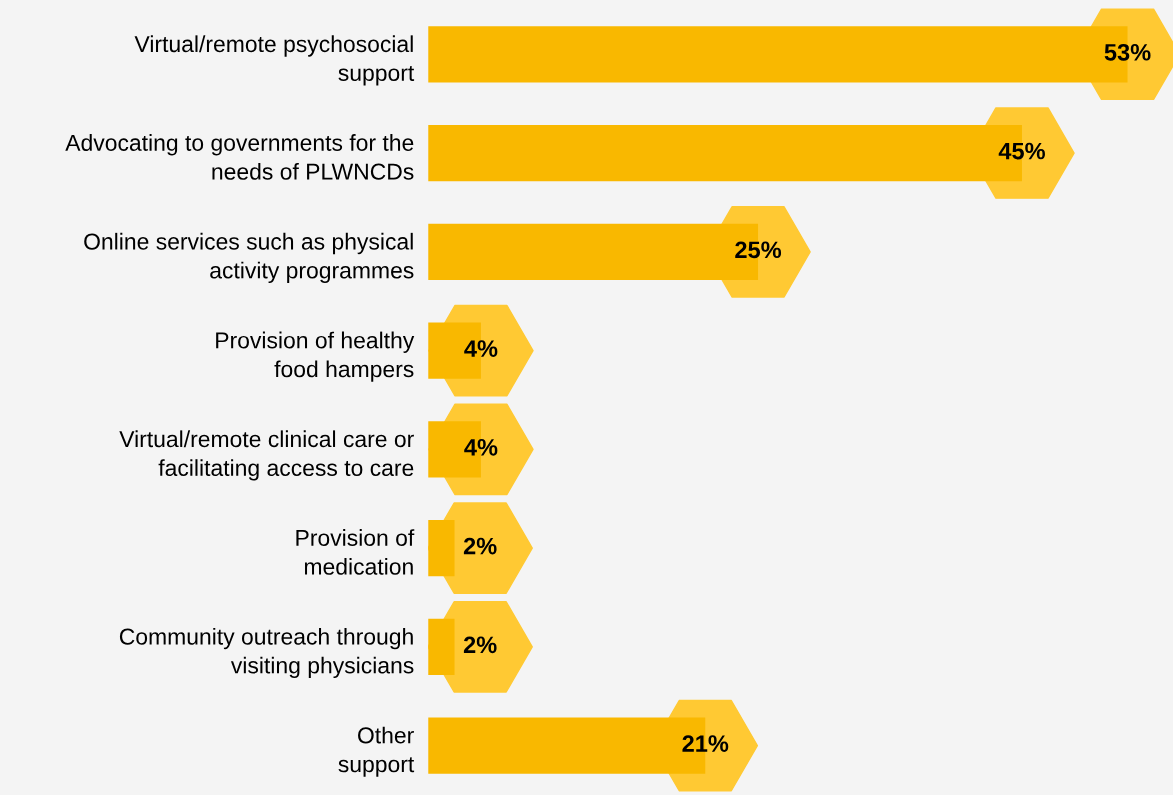  What do you see at coordinates (758, 250) in the screenshot?
I see `data-label: 25%` at bounding box center [758, 250].